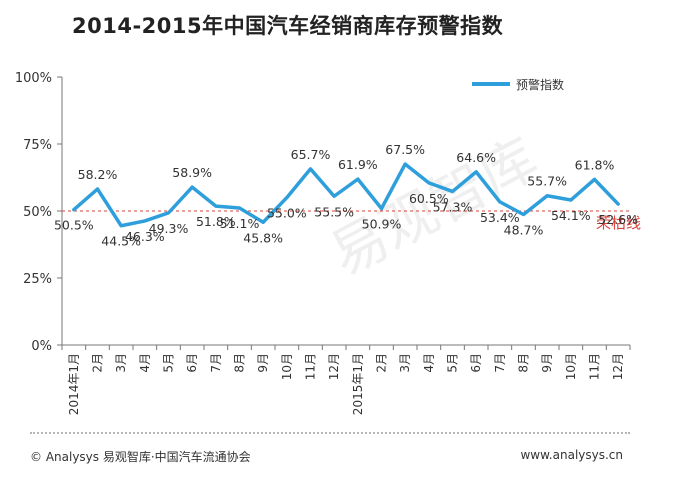  What do you see at coordinates (429, 198) in the screenshot?
I see `data-label: 60.5%` at bounding box center [429, 198].